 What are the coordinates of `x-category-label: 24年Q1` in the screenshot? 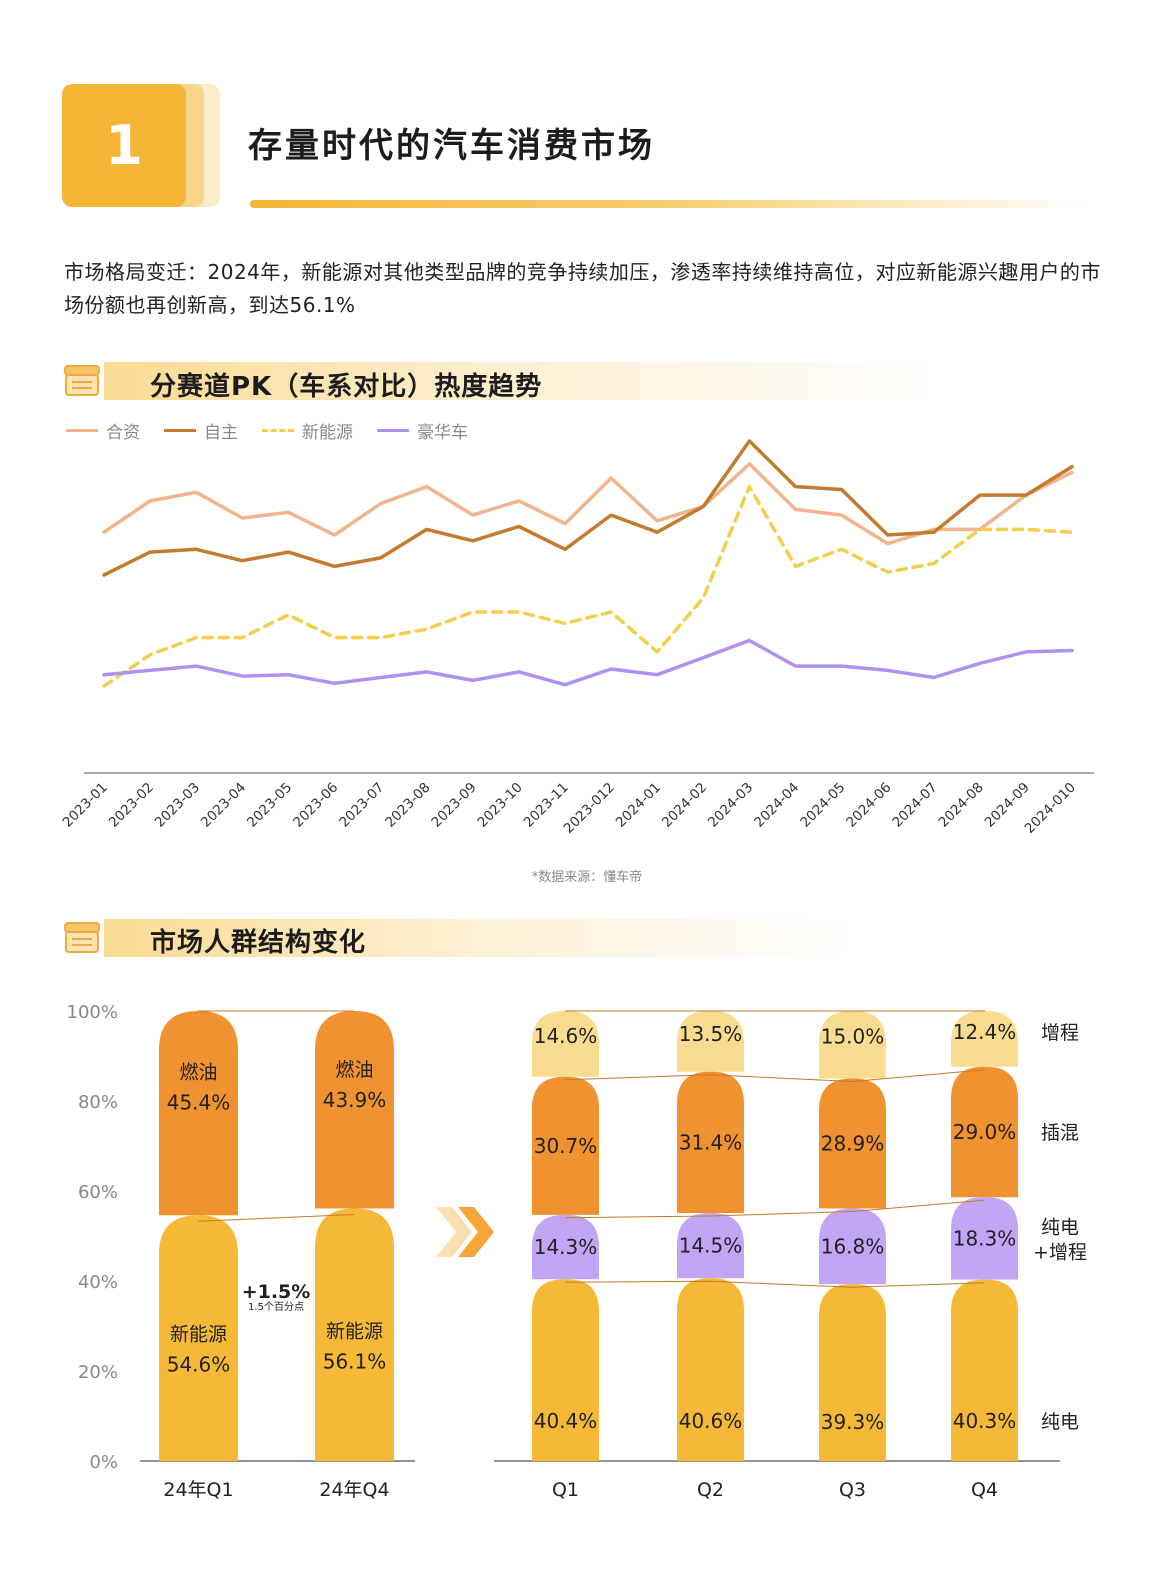 It's located at (198, 1490).